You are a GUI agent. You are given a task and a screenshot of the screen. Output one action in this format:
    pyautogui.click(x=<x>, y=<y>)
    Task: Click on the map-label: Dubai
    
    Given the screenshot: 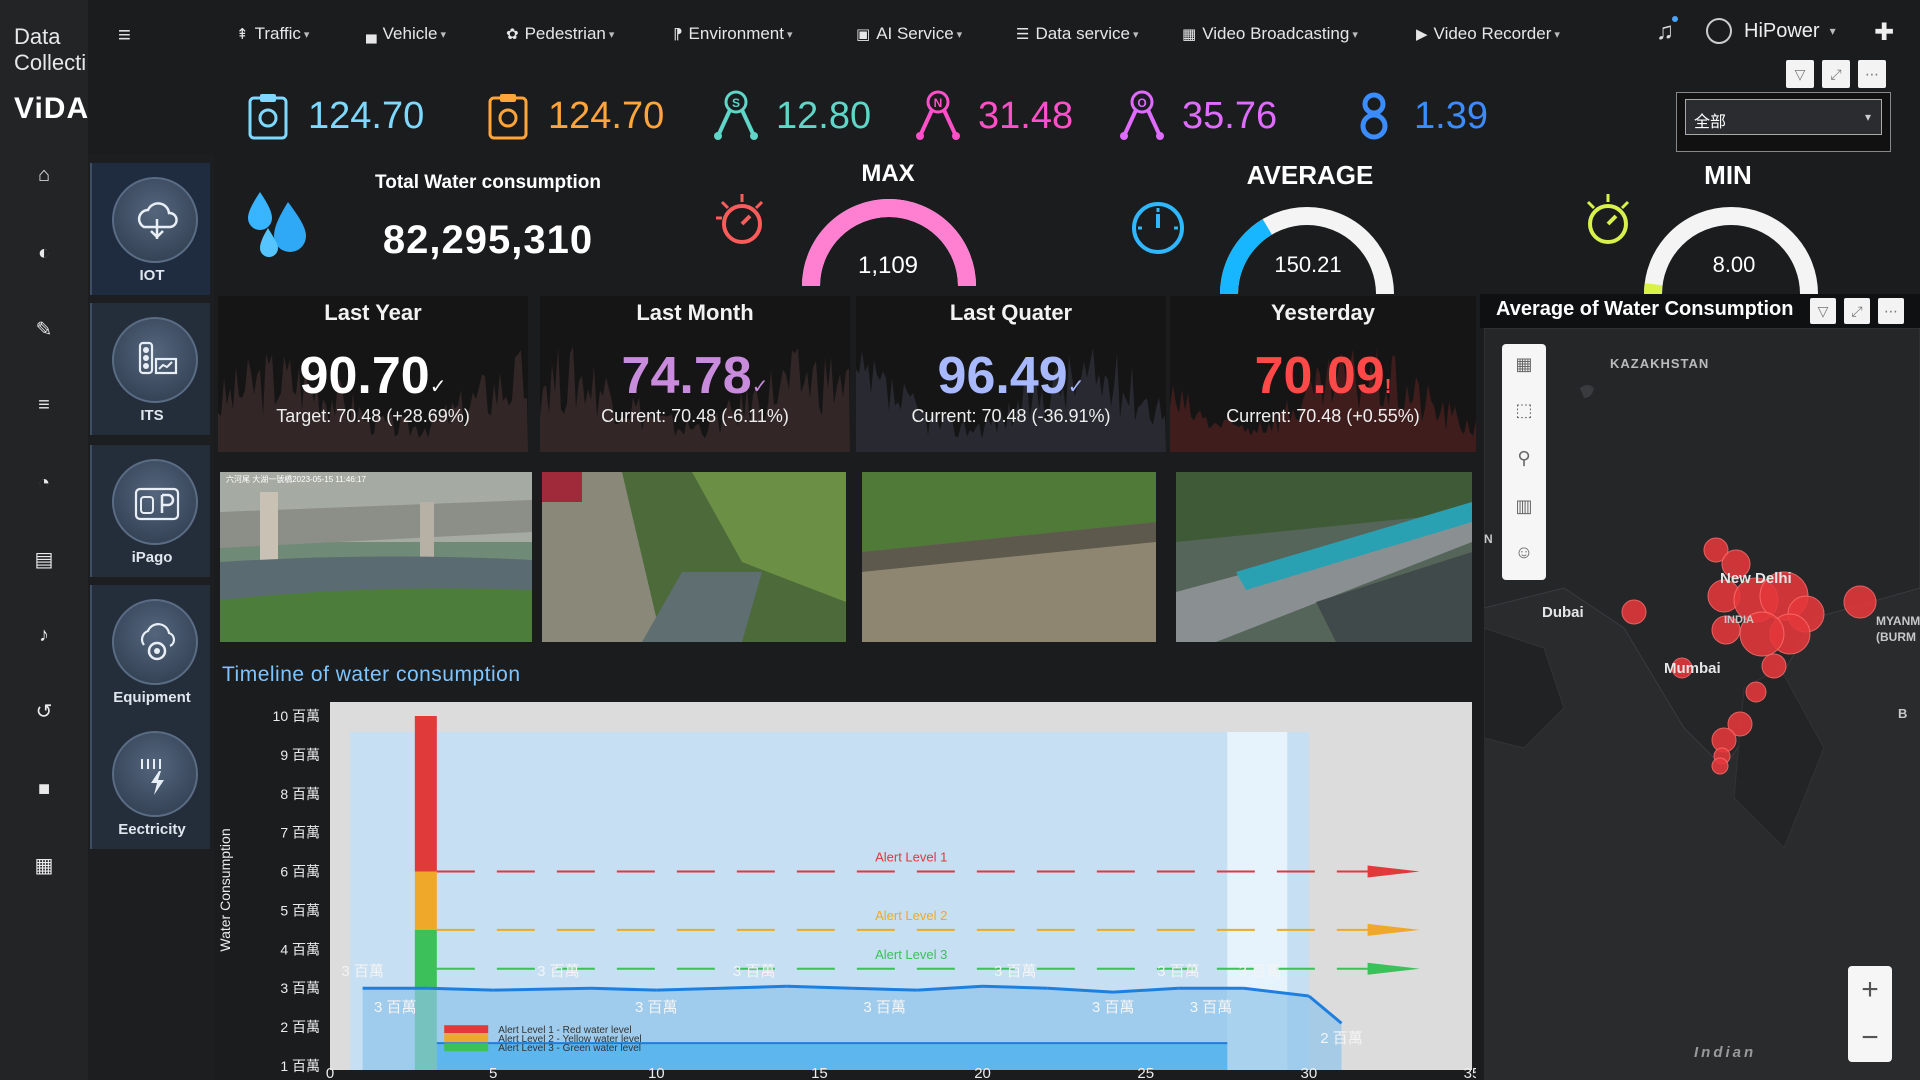 What is the action you would take?
    pyautogui.click(x=1563, y=612)
    